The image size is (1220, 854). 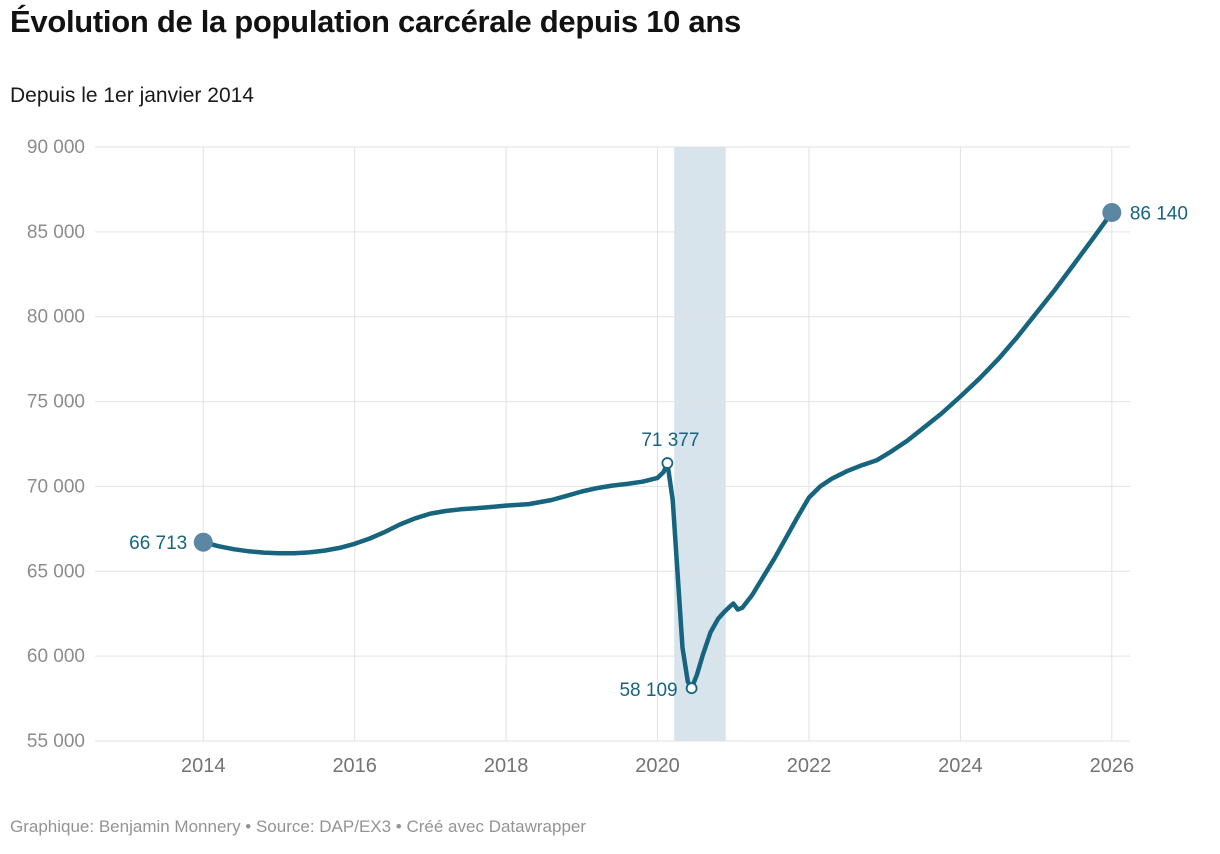 I want to click on y-axis-tick-label: 75 000, so click(x=56, y=402).